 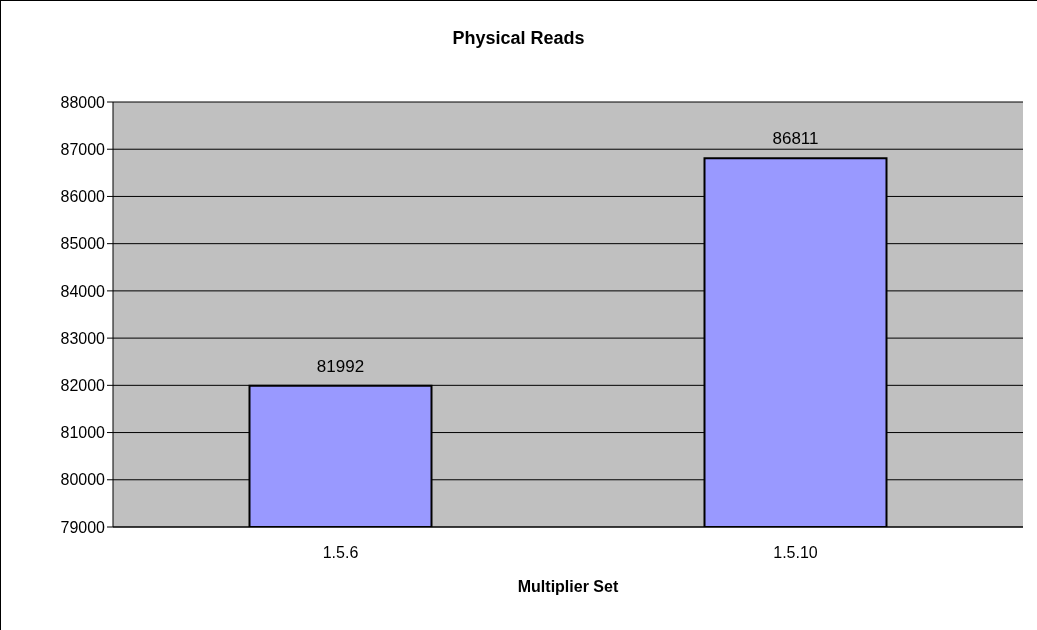 What do you see at coordinates (83, 244) in the screenshot?
I see `y-tick-label: 85000` at bounding box center [83, 244].